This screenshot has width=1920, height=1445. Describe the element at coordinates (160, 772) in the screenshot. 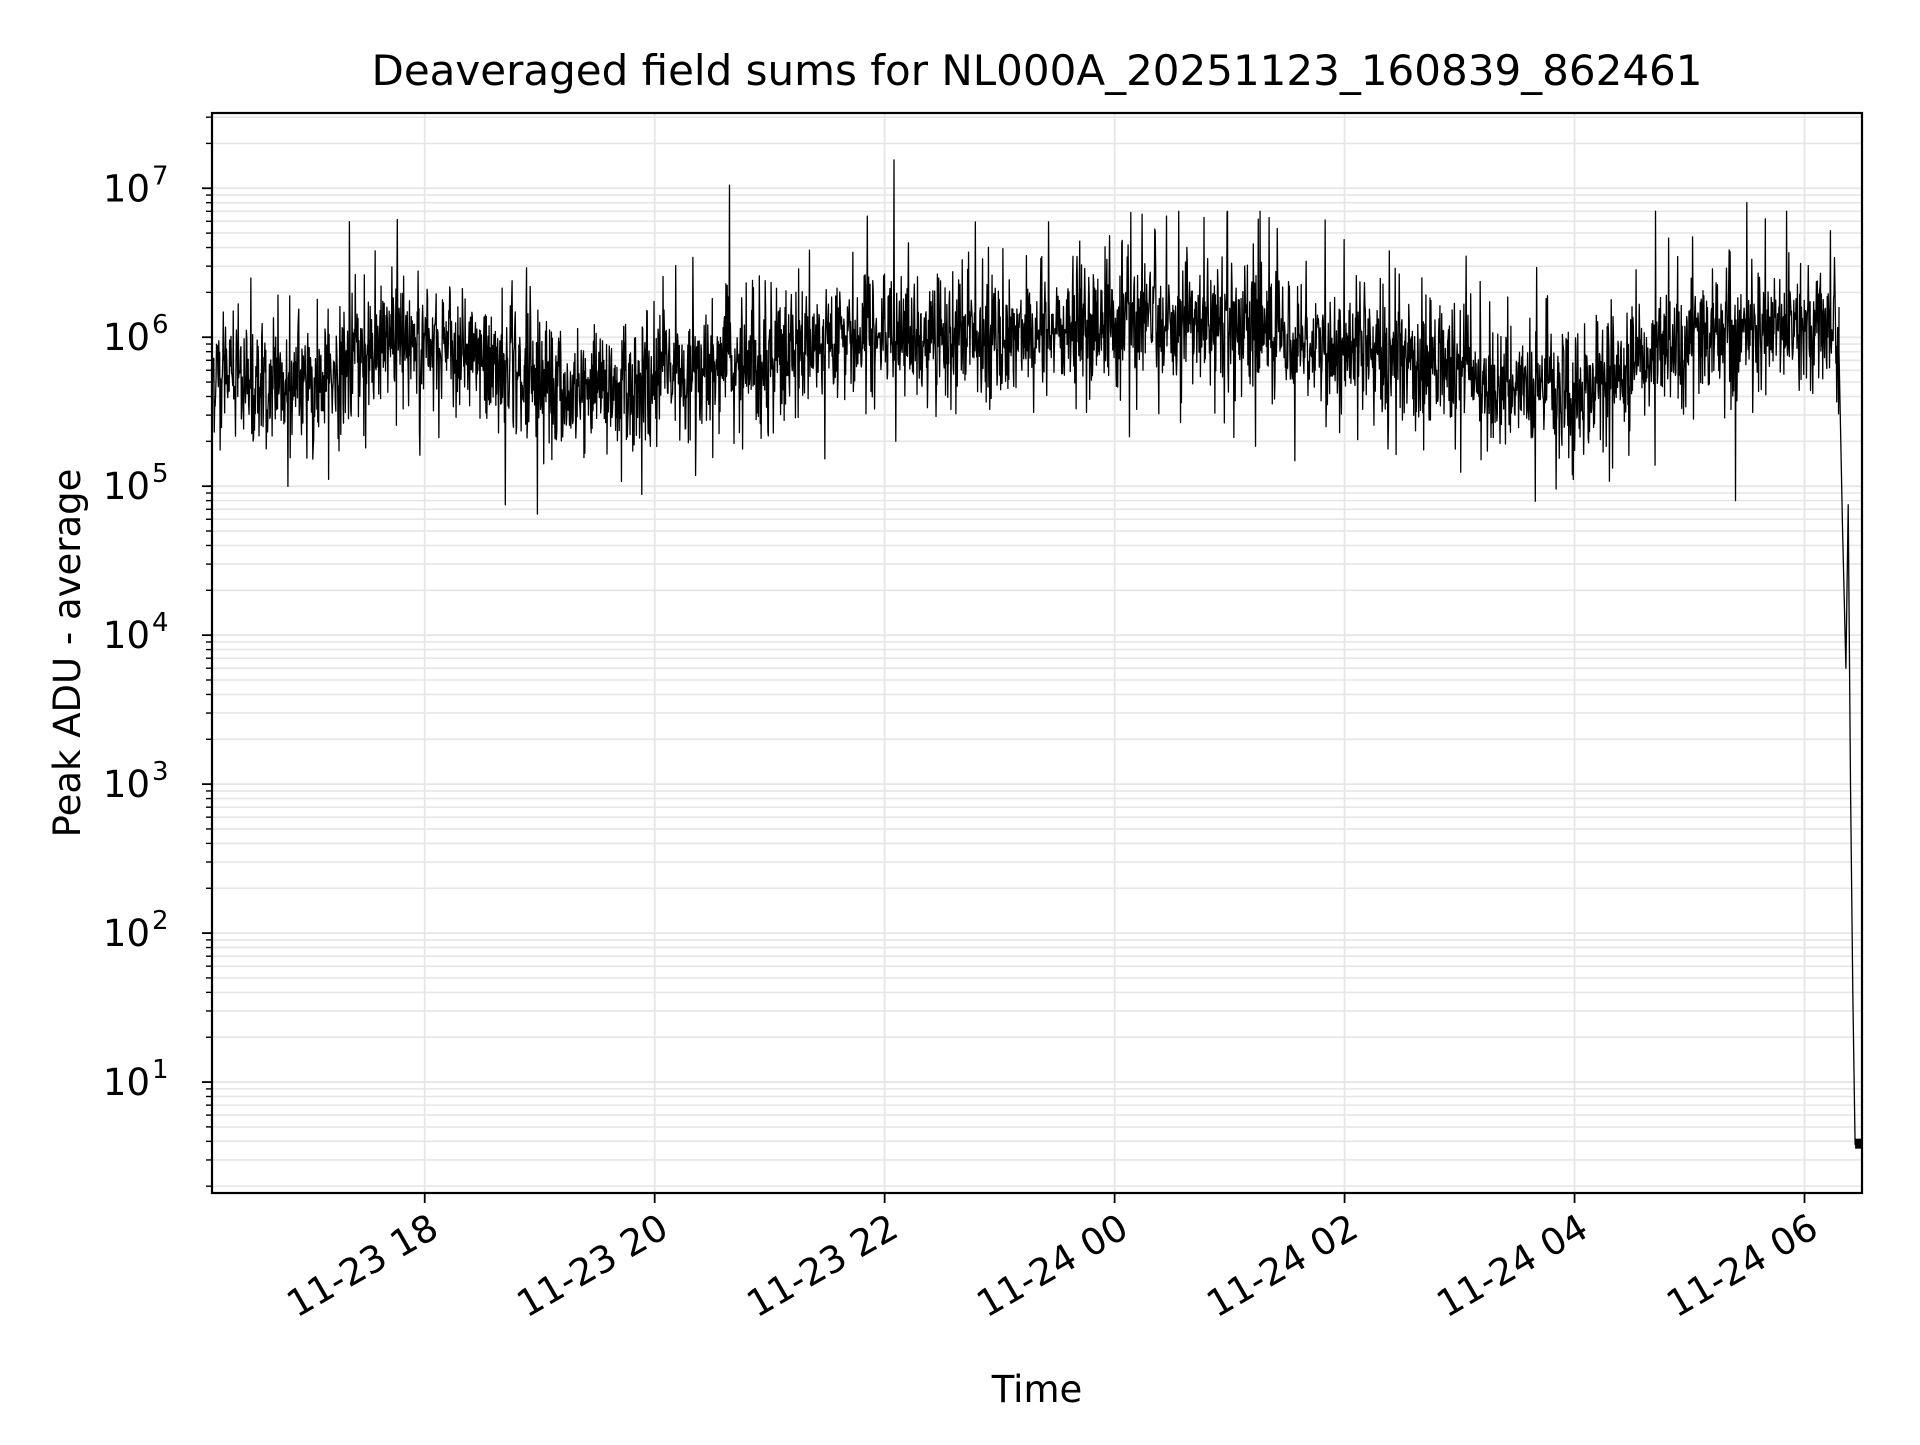

I see `y-tick-exponent: 3` at that location.